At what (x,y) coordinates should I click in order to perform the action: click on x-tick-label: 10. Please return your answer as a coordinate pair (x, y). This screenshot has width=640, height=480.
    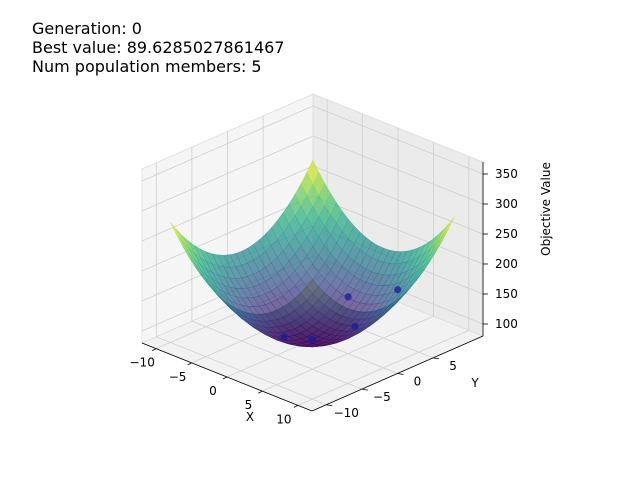
    Looking at the image, I should click on (283, 419).